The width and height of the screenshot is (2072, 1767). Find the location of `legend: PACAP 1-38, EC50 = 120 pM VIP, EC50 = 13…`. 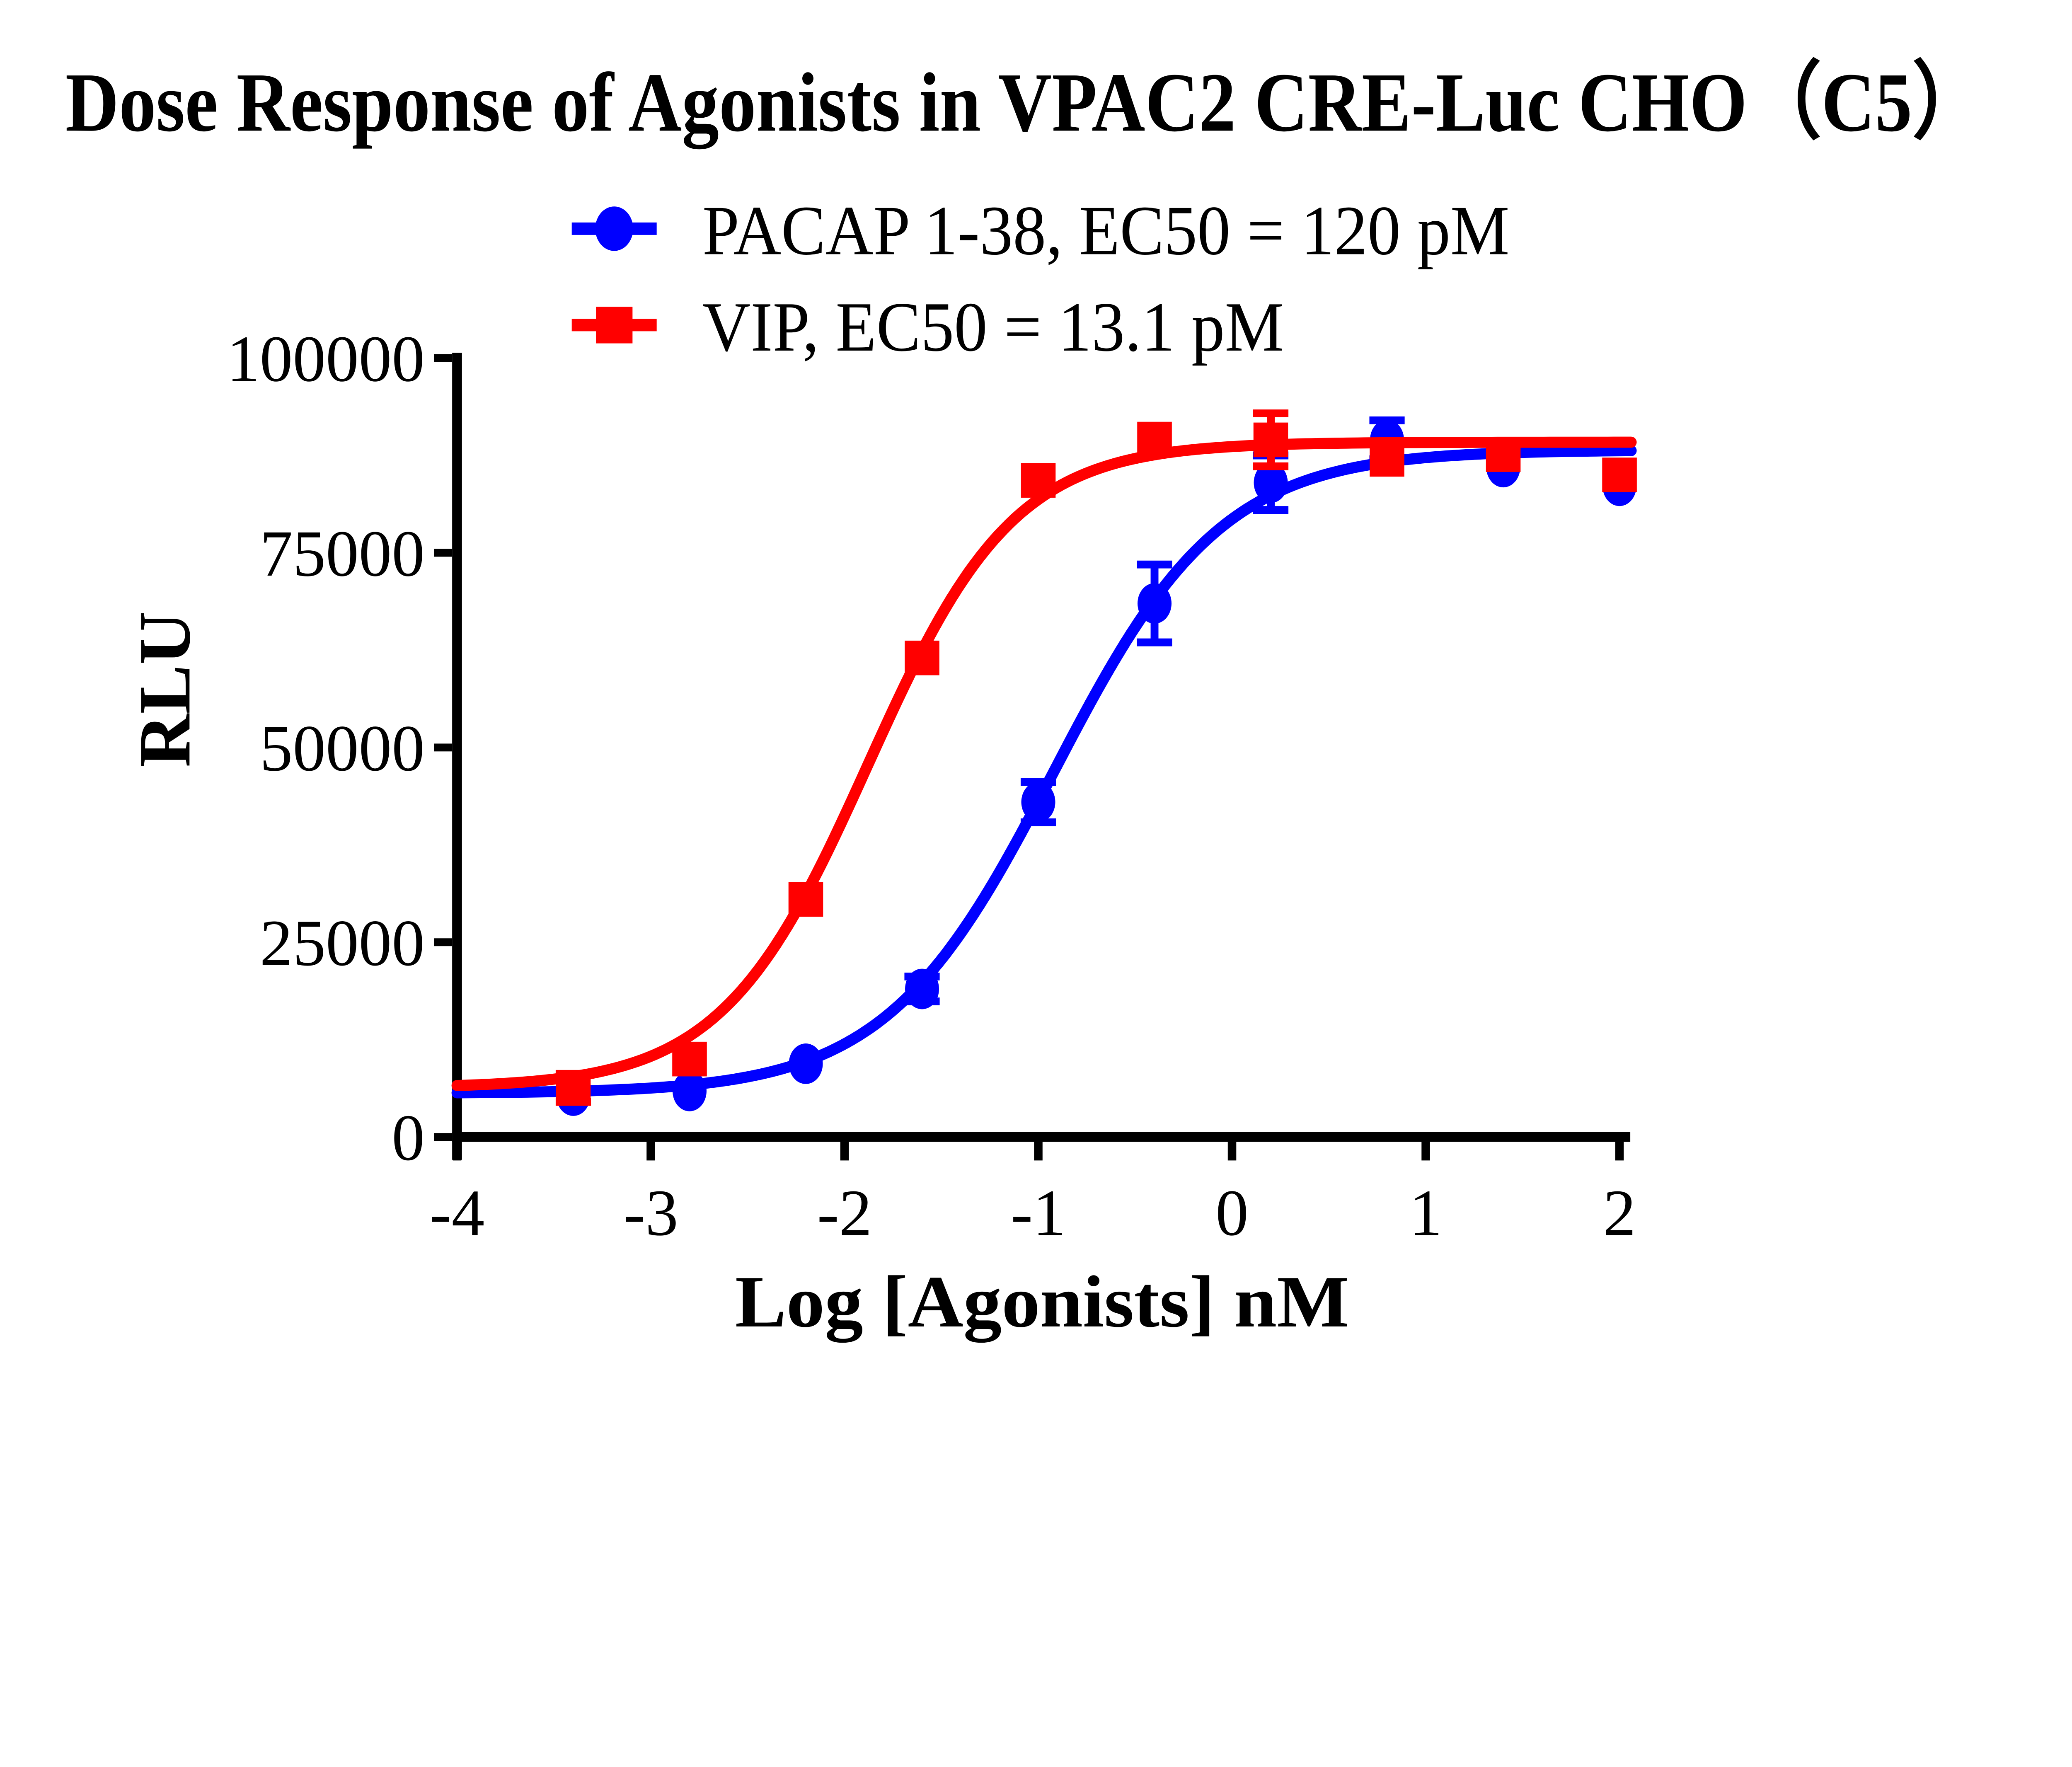

legend: PACAP 1-38, EC50 = 120 pM VIP, EC50 = 13… is located at coordinates (1040, 278).